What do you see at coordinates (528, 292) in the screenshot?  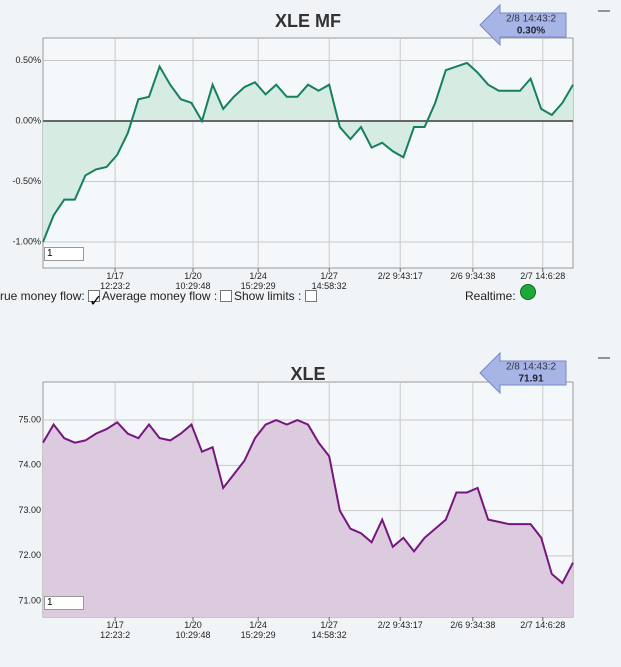 I see `realtime-indicator` at bounding box center [528, 292].